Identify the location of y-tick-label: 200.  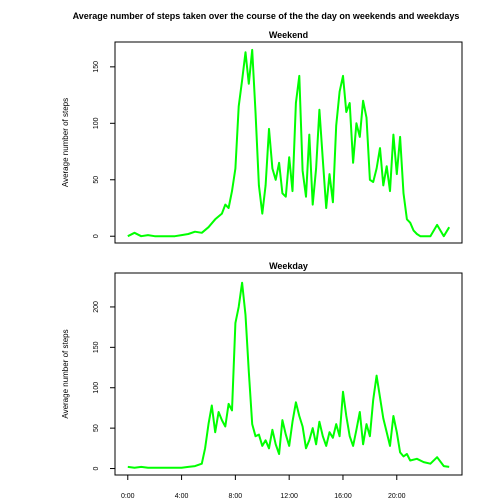
(96, 307).